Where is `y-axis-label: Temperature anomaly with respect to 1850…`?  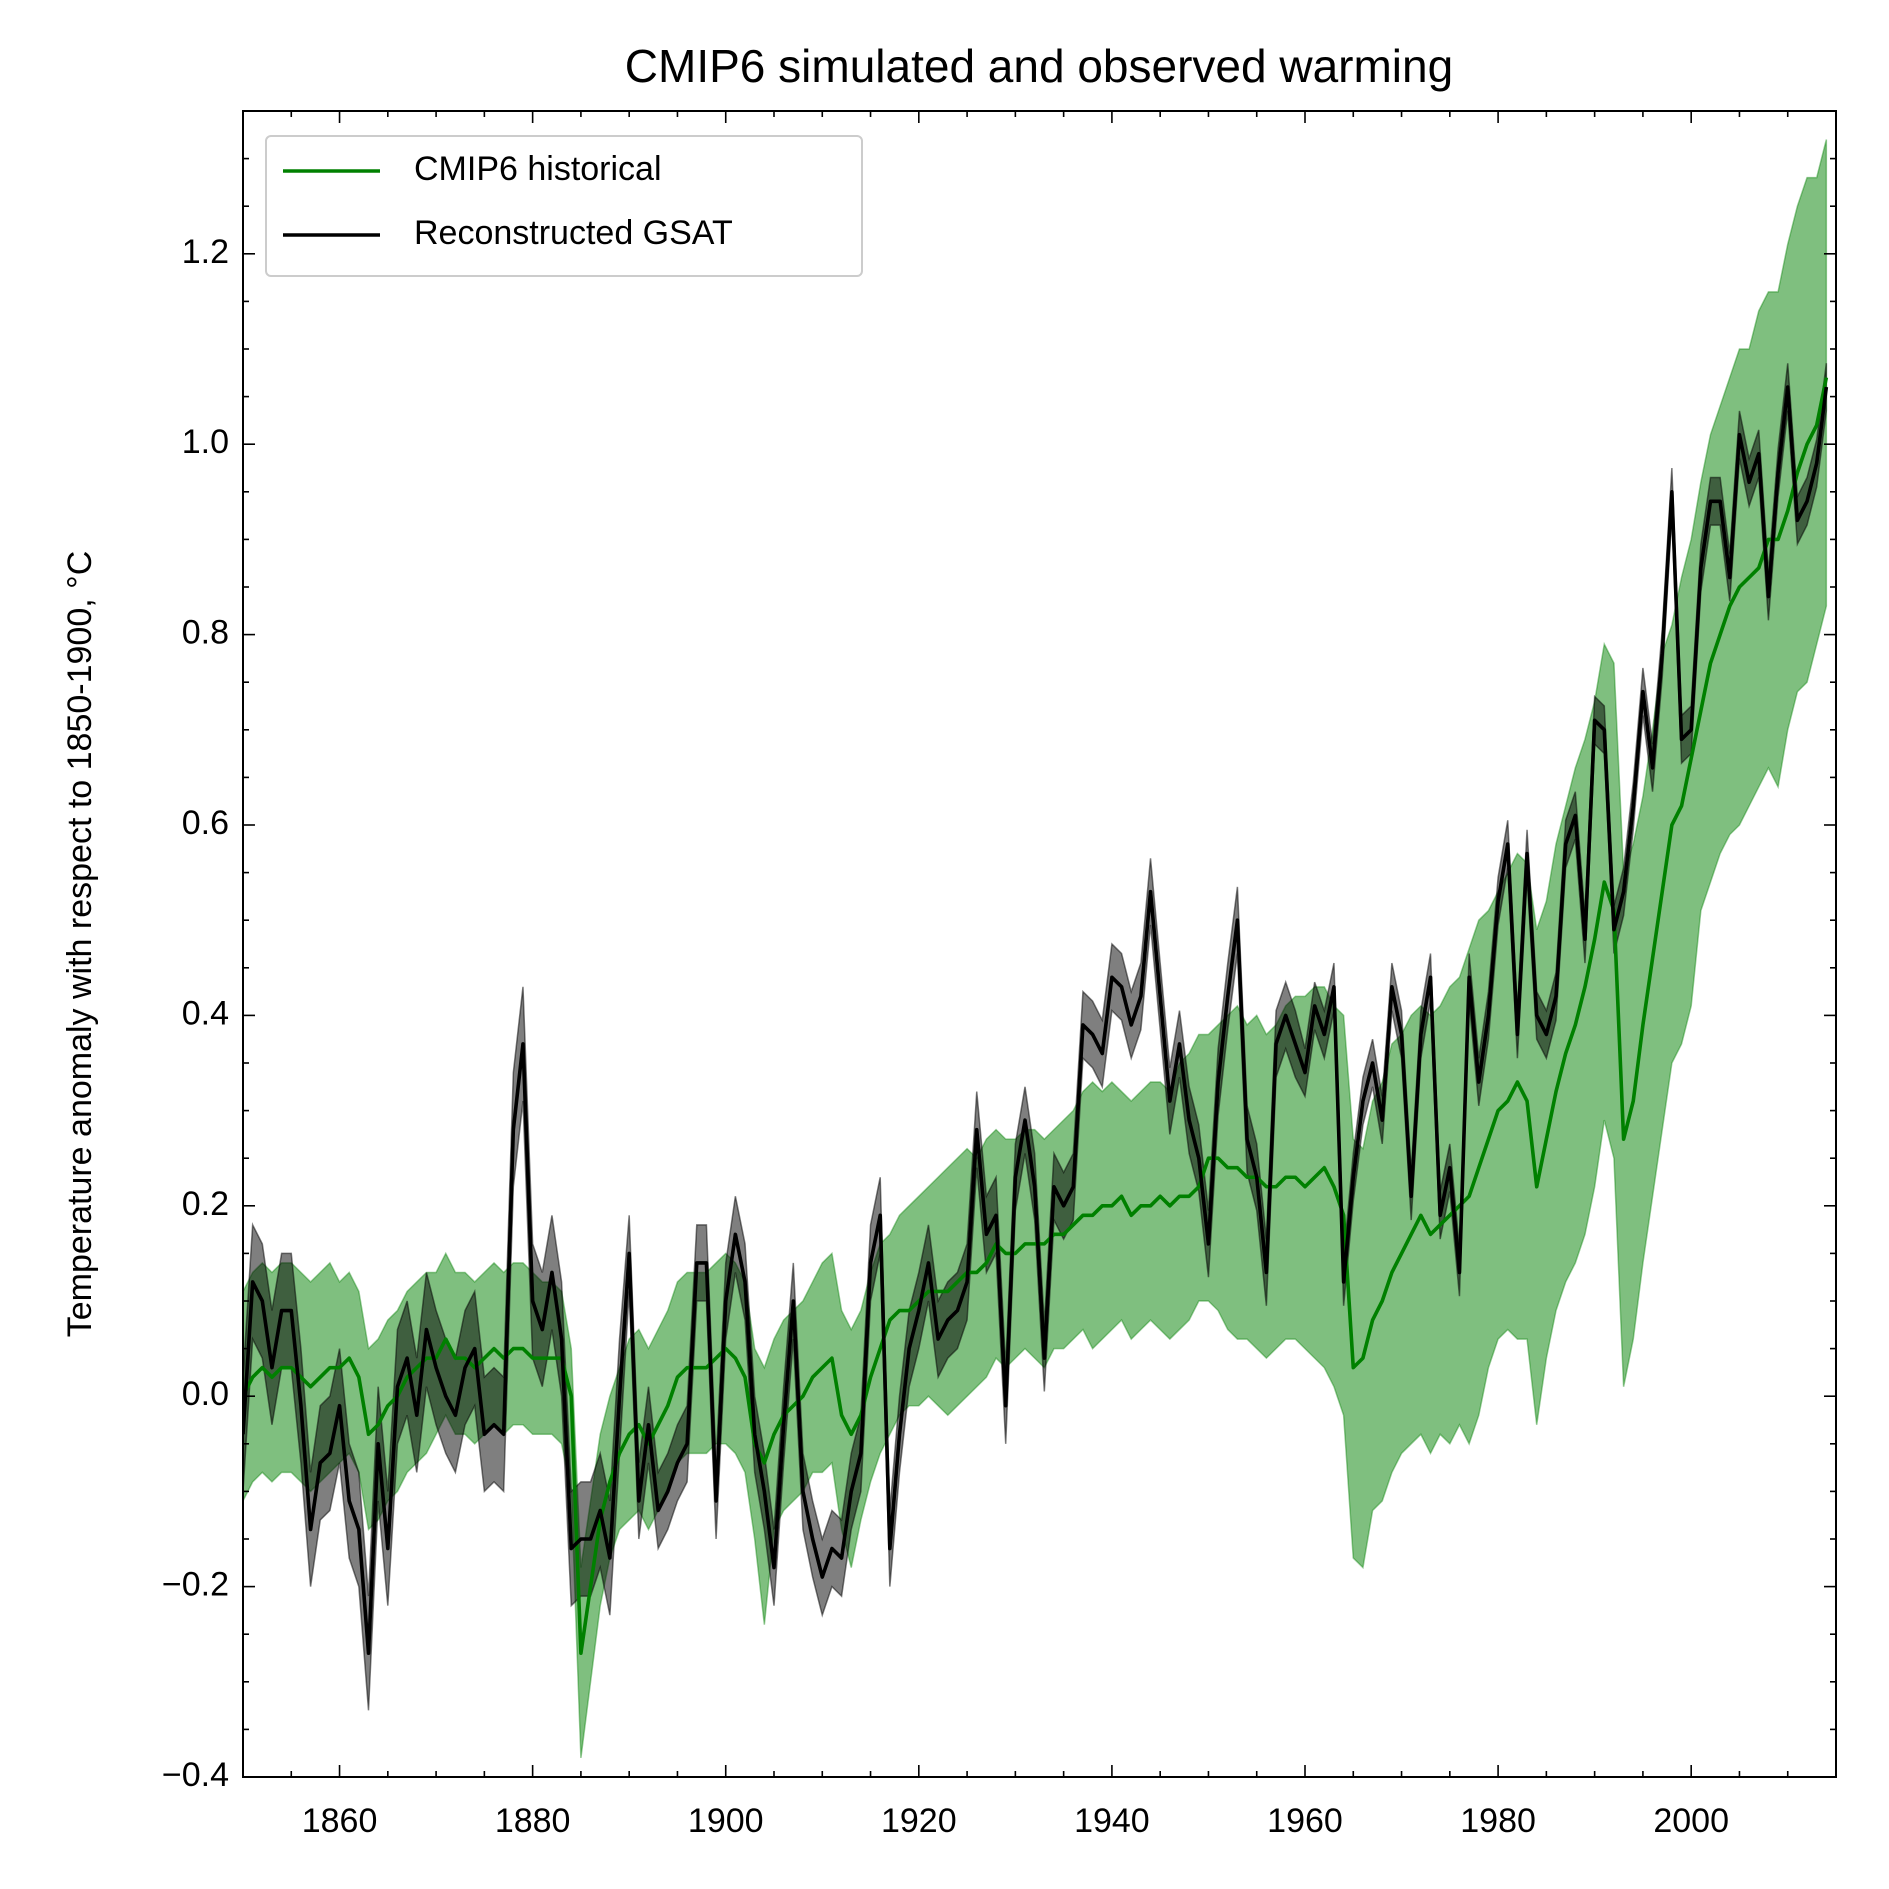
y-axis-label: Temperature anomaly with respect to 1850… is located at coordinates (80, 944).